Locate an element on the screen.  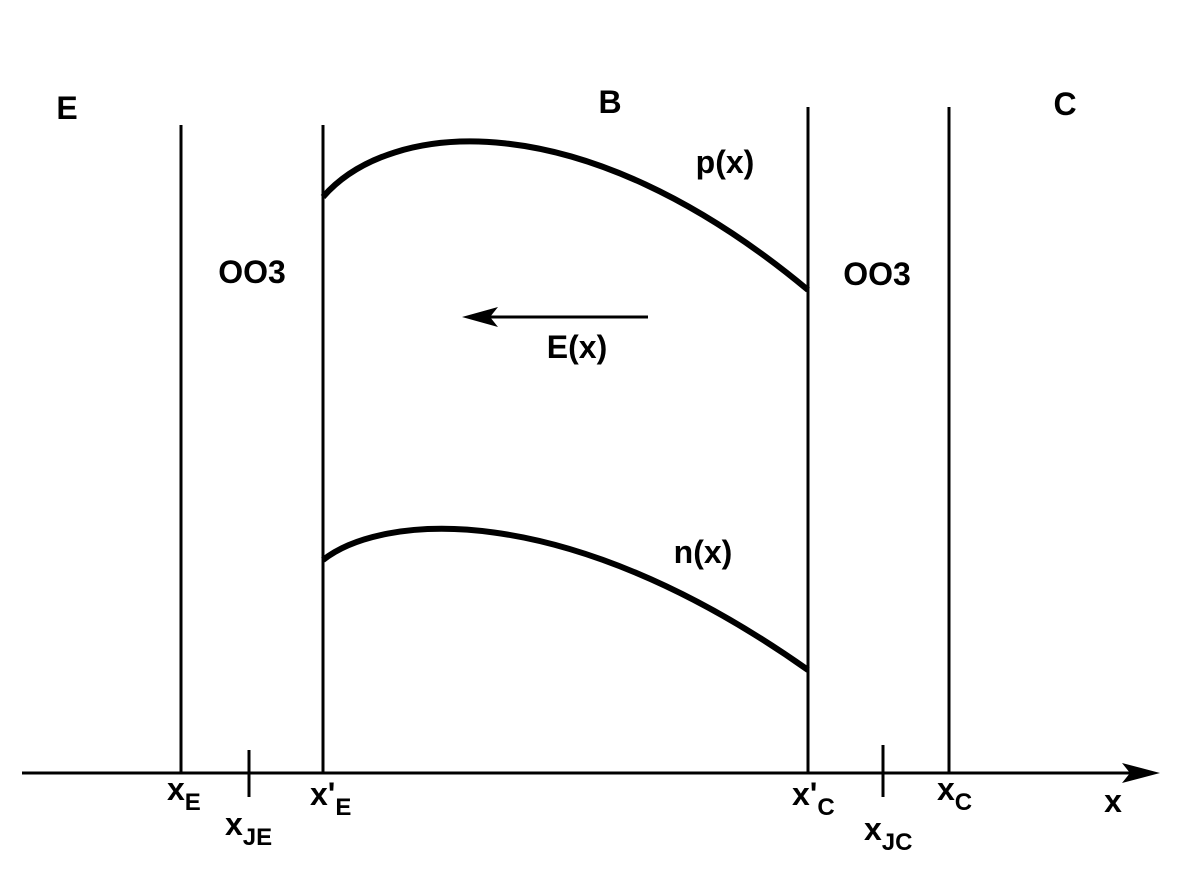
point-sub: JE is located at coordinates (257, 837).